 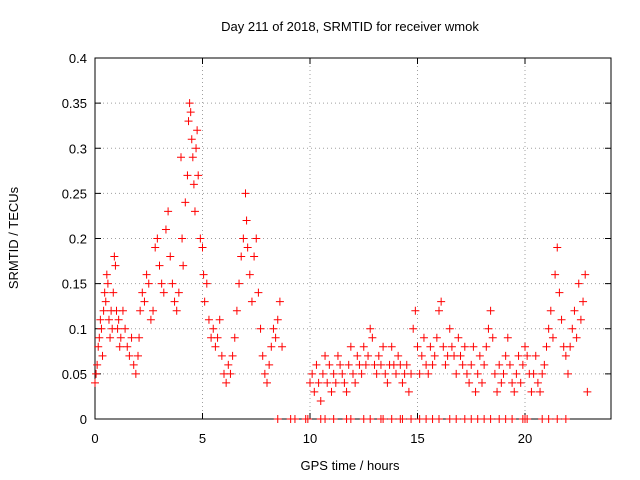 What do you see at coordinates (525, 438) in the screenshot?
I see `x-tick-label: 20` at bounding box center [525, 438].